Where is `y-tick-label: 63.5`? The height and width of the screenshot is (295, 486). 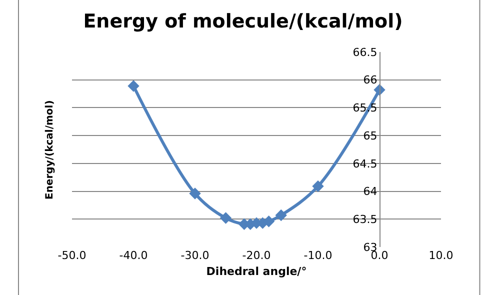 y-tick-label: 63.5 is located at coordinates (365, 219).